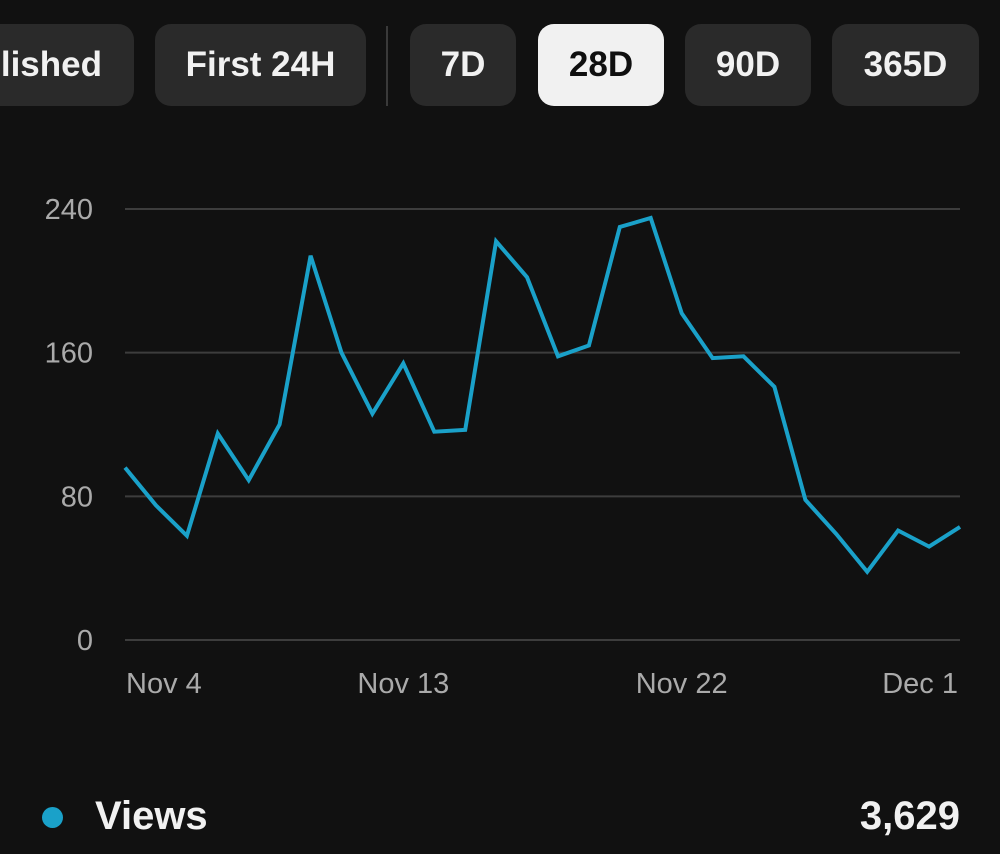 Image resolution: width=1000 pixels, height=854 pixels. I want to click on tab-label: blished, so click(51, 64).